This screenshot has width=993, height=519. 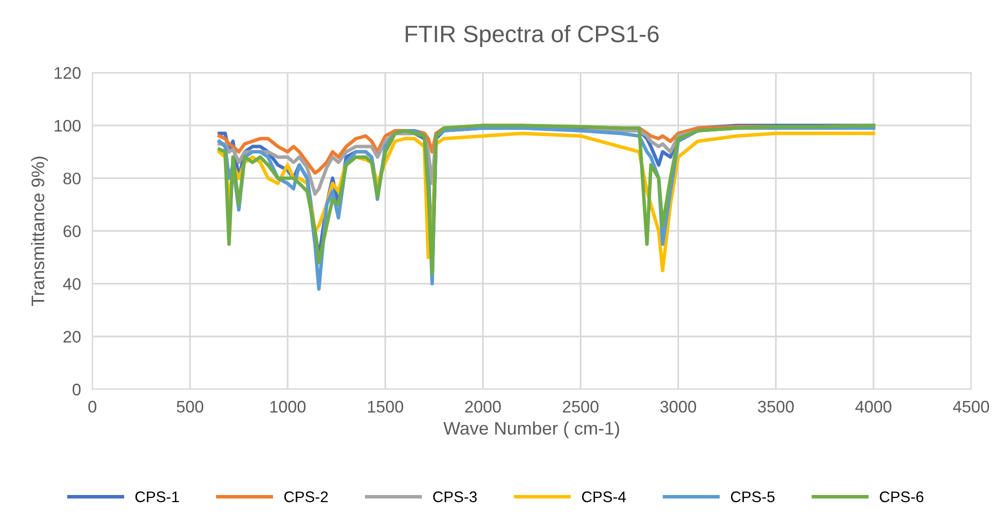 I want to click on legend-label: CPS-5, so click(x=752, y=496).